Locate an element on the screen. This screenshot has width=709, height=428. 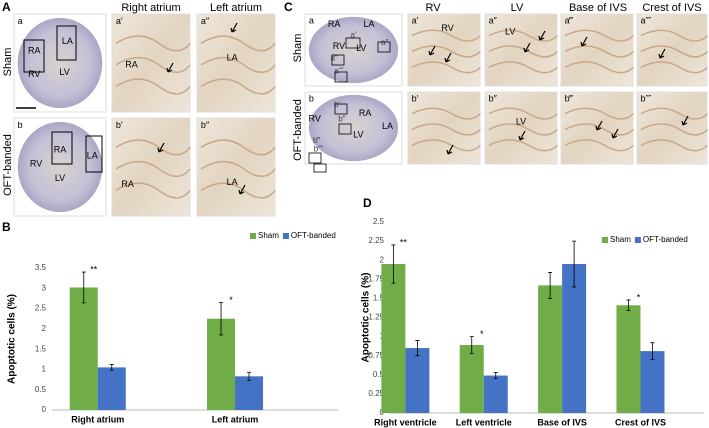
image-label: a‴ is located at coordinates (333, 58).